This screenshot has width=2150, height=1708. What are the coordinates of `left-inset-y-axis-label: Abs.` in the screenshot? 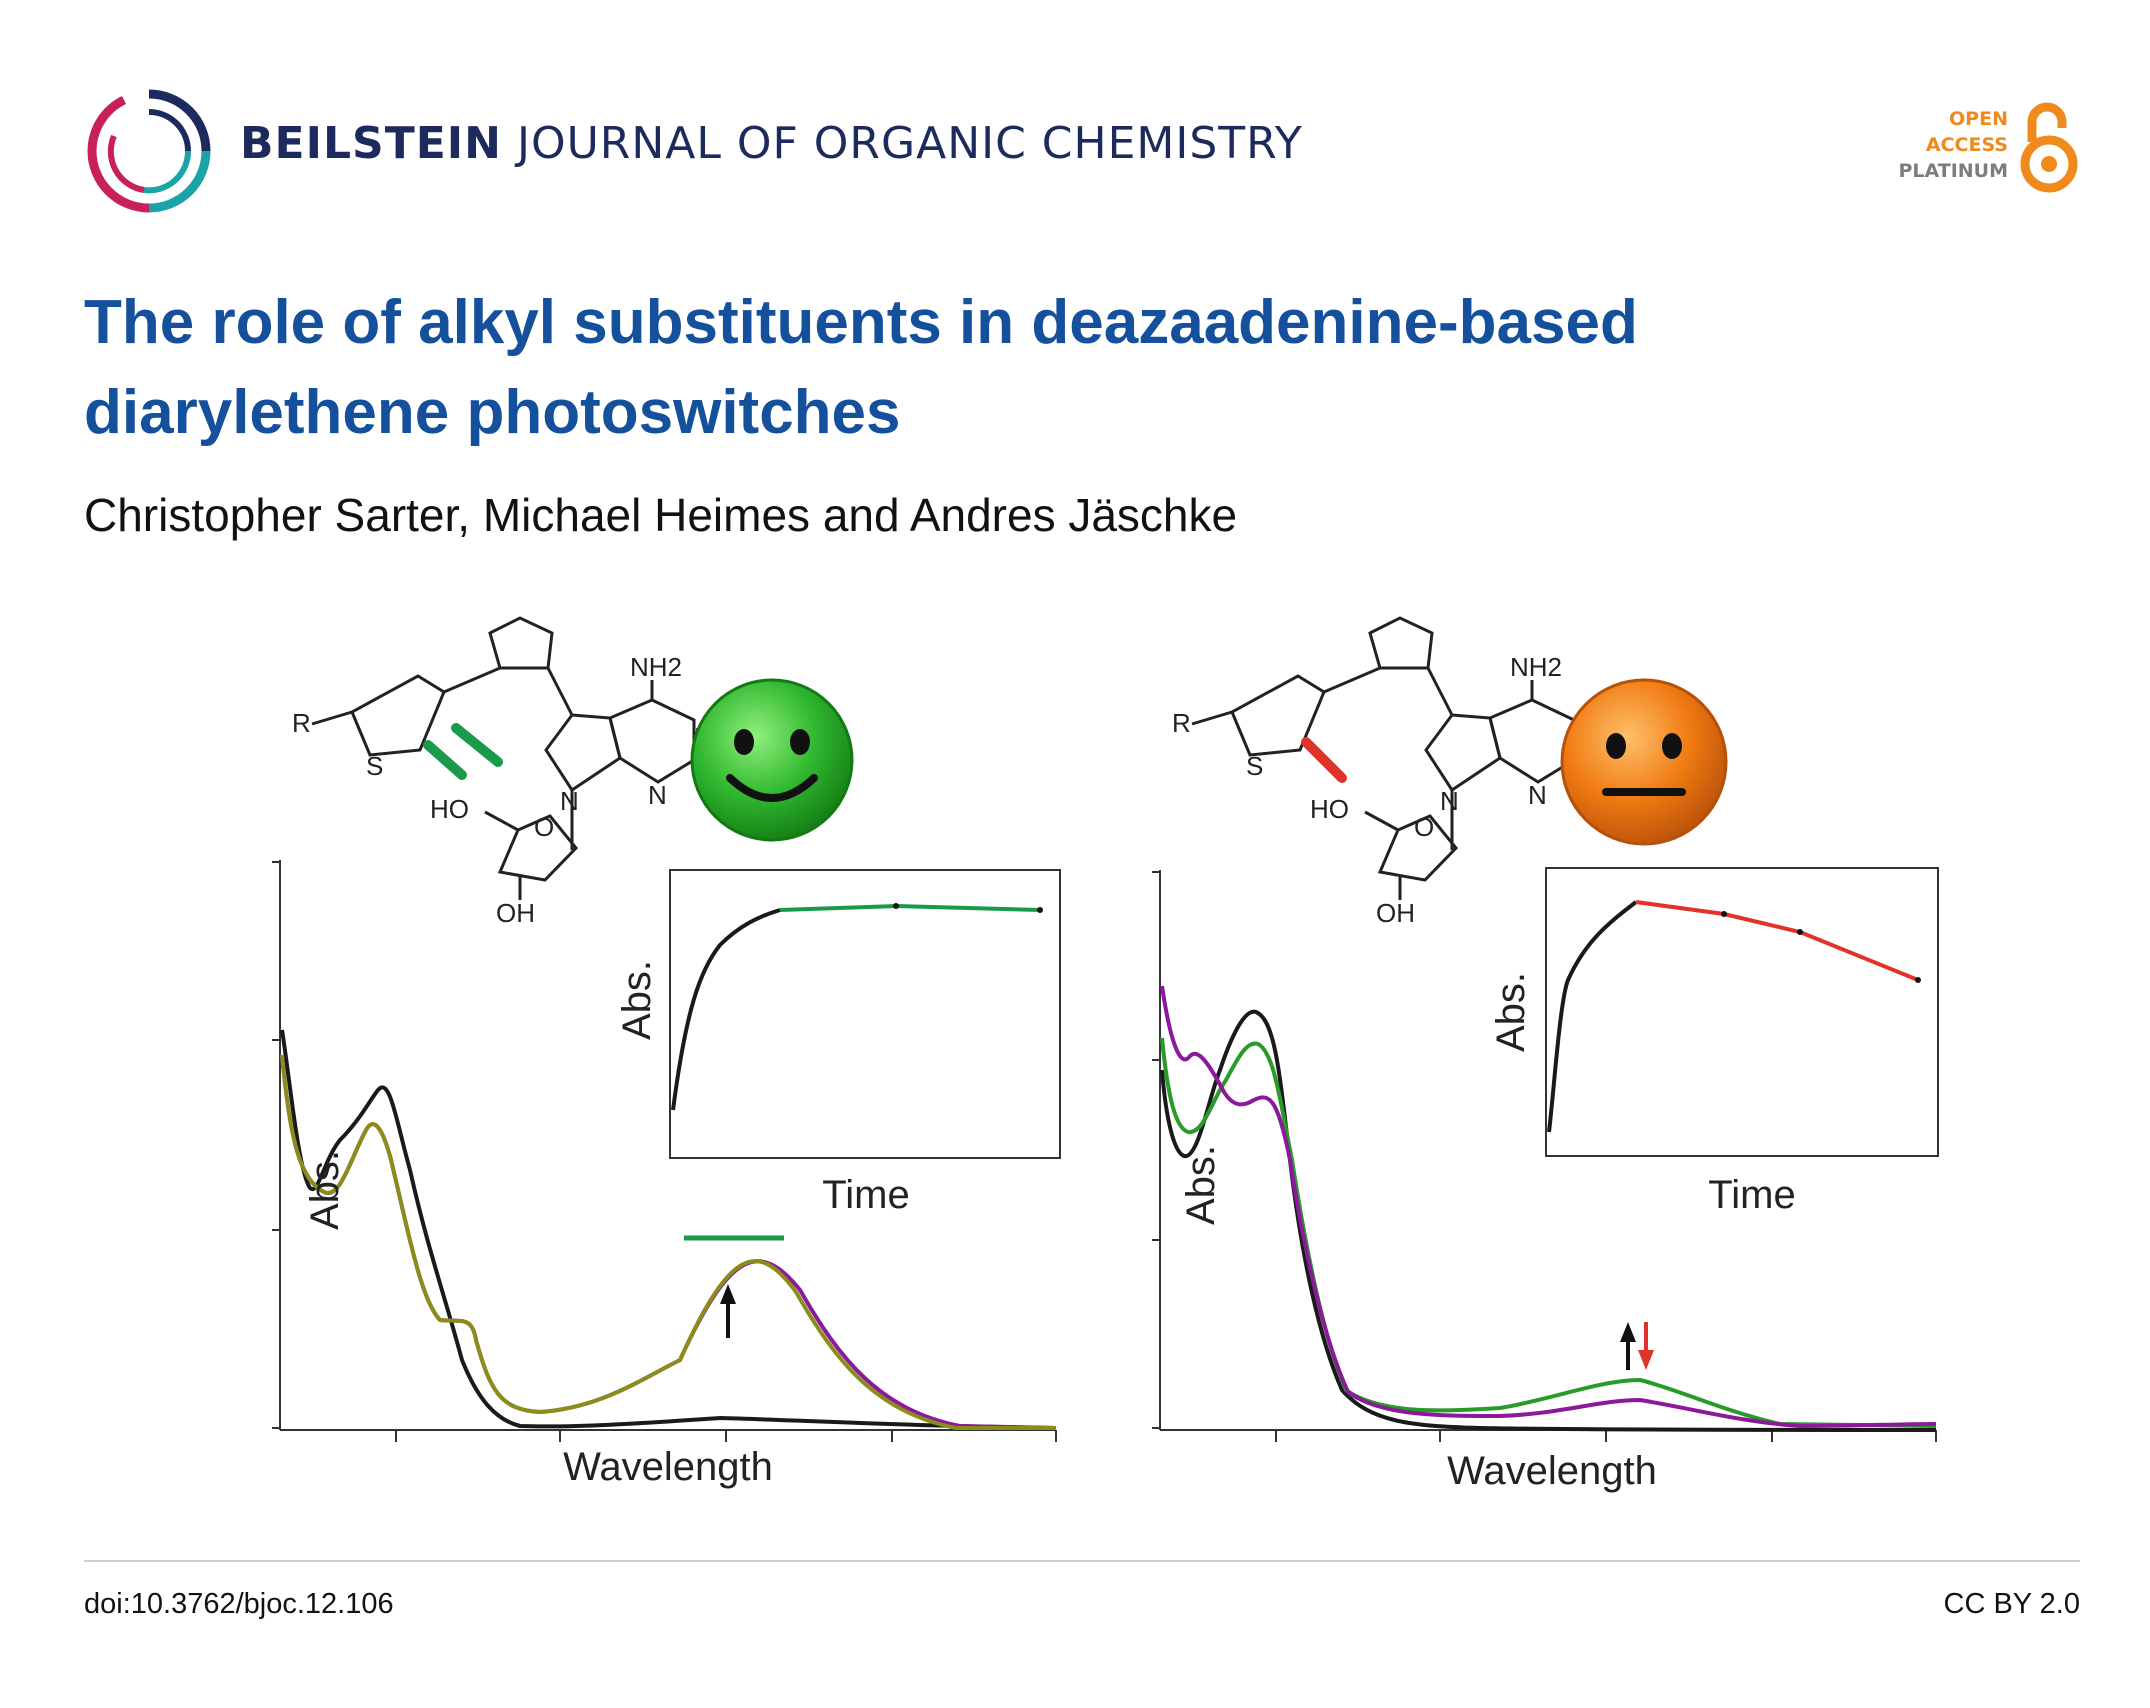 It's located at (637, 1000).